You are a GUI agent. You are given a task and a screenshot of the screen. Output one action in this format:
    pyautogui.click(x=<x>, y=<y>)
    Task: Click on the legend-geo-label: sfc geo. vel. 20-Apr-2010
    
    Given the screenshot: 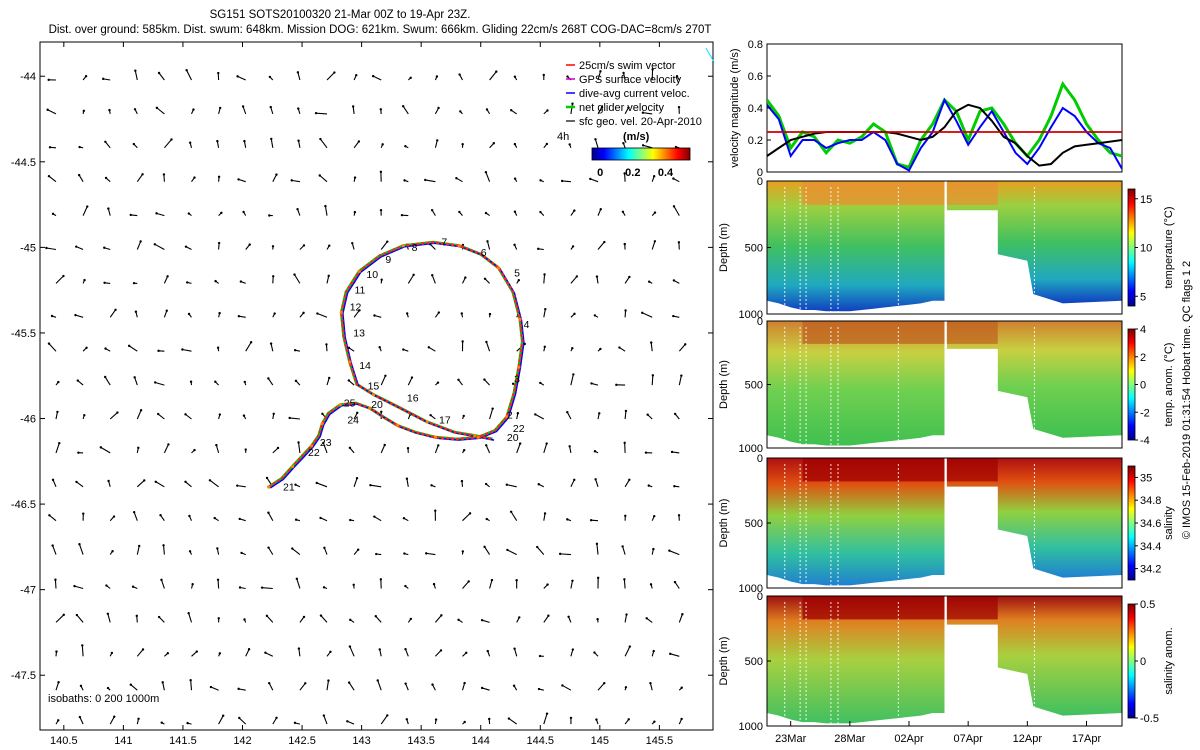 What is the action you would take?
    pyautogui.click(x=640, y=122)
    